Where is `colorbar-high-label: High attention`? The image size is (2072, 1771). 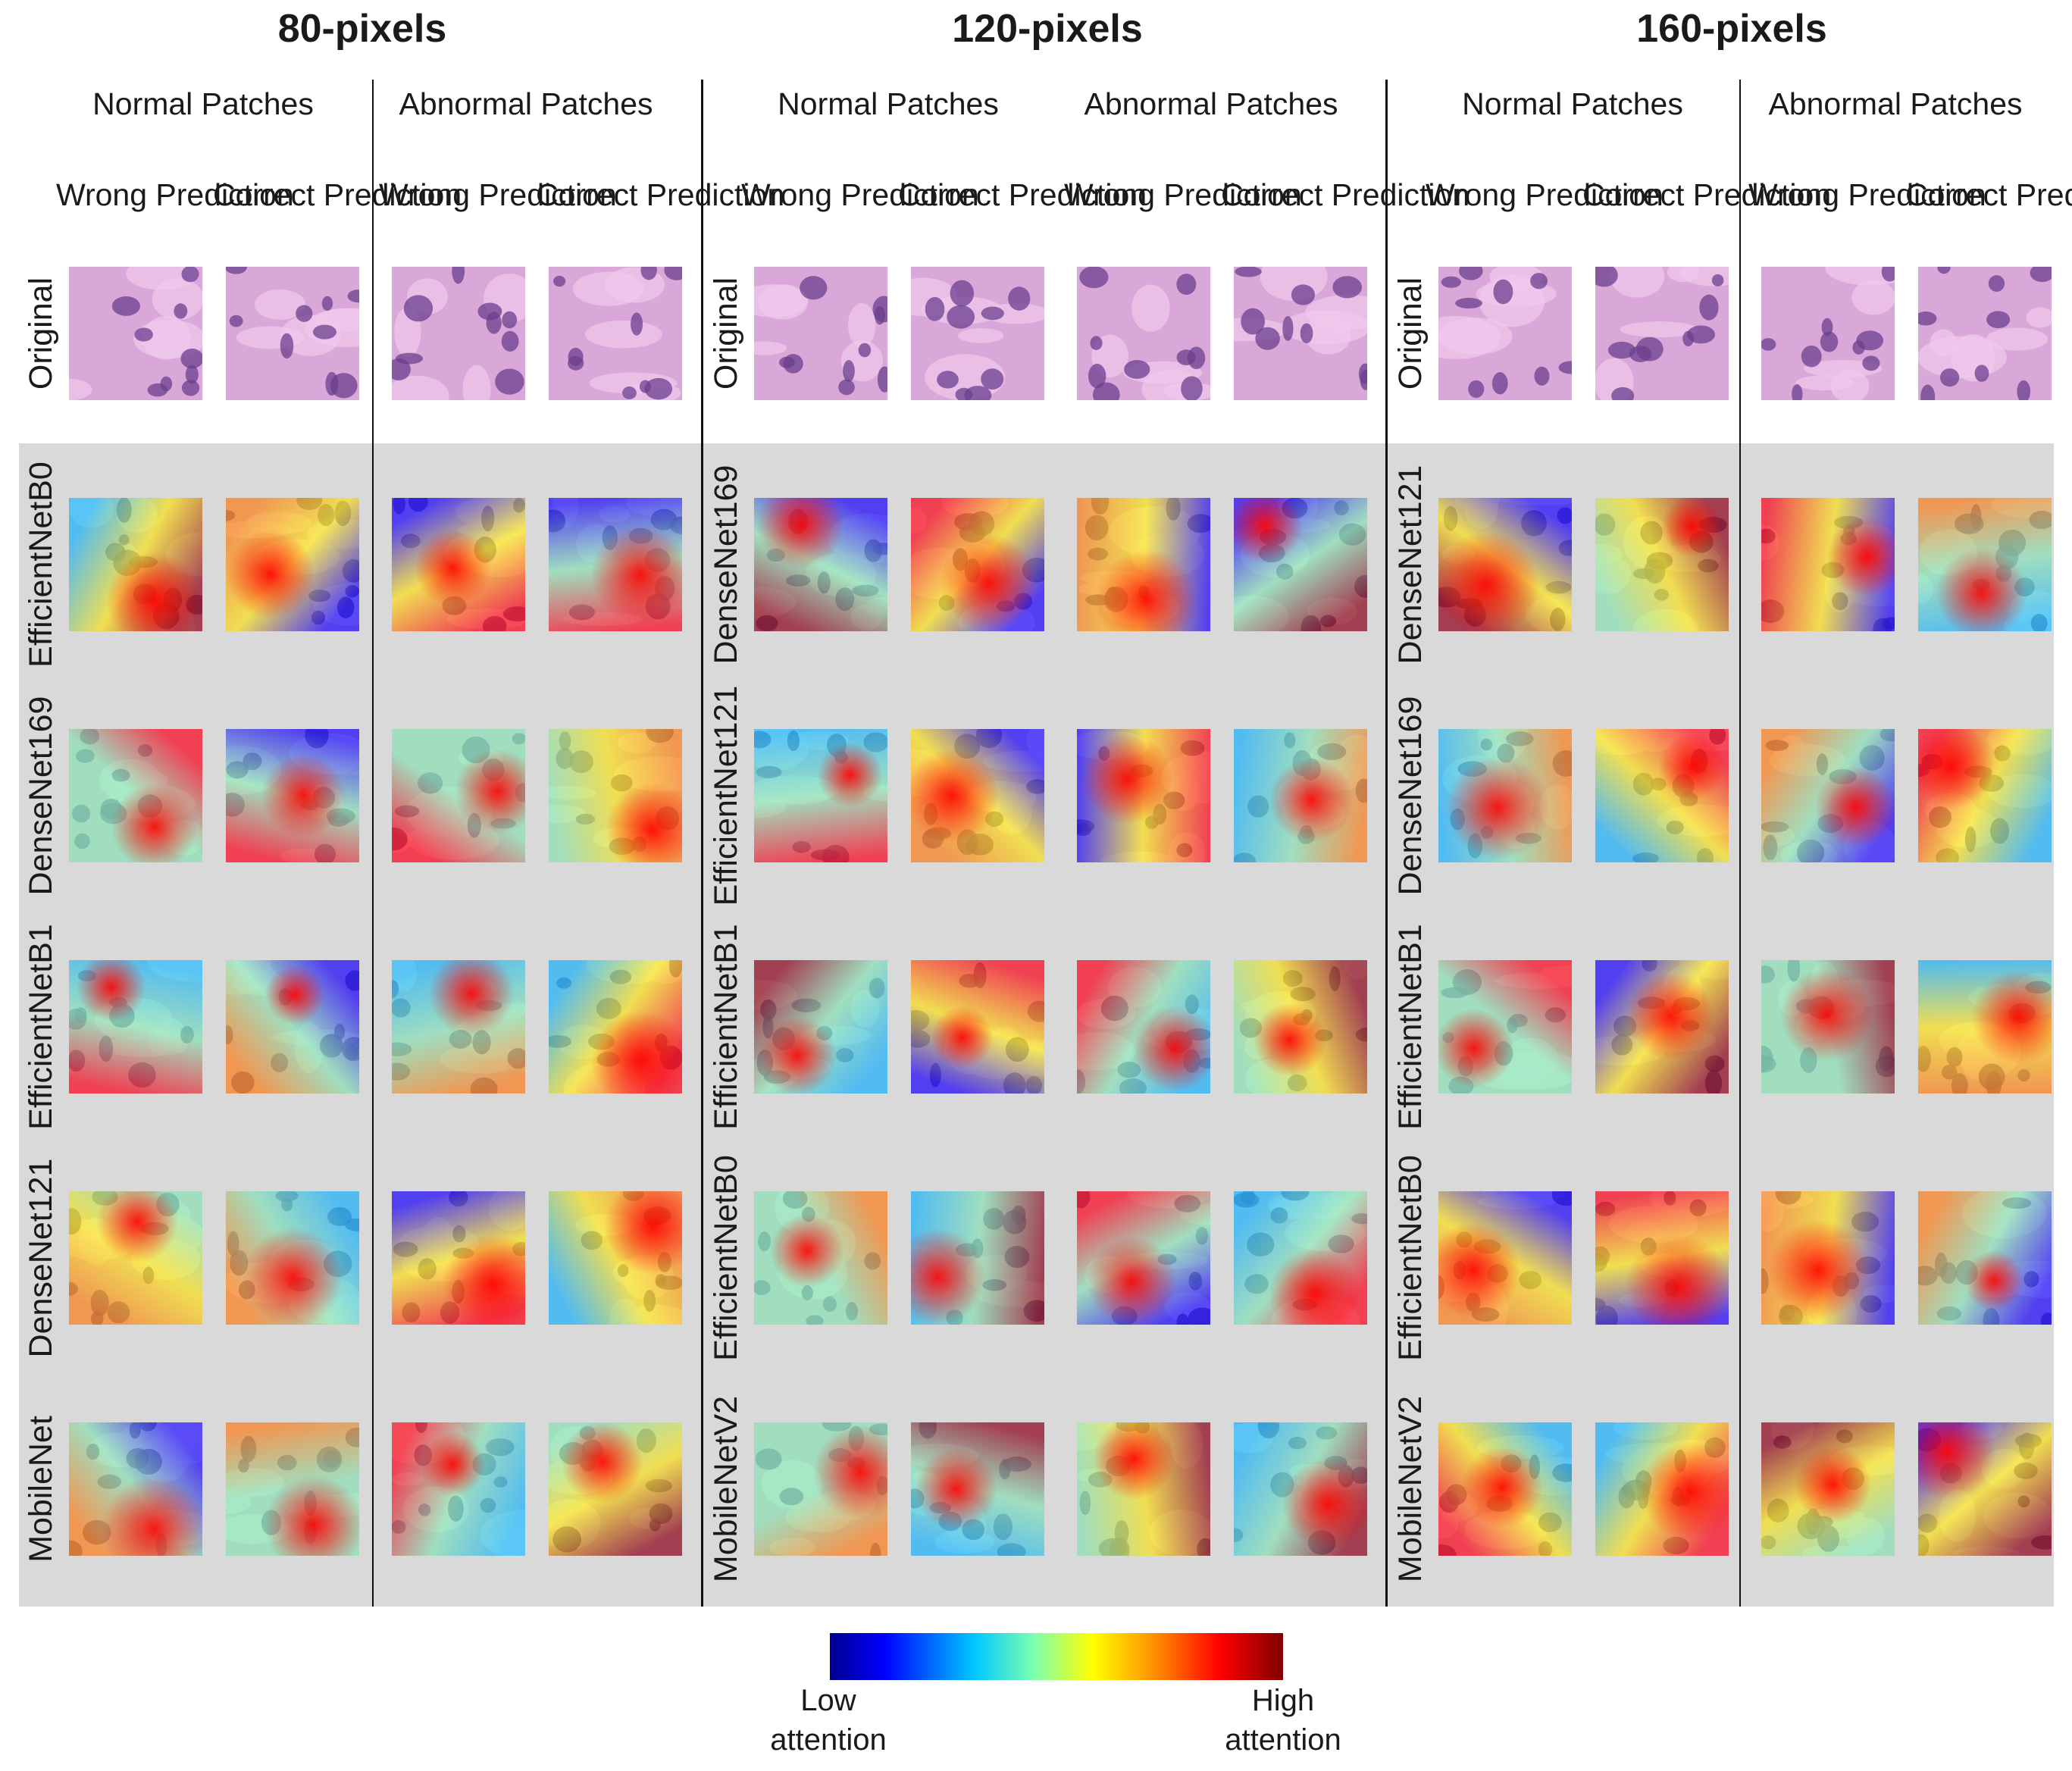
colorbar-high-label: High attention is located at coordinates (1283, 1720).